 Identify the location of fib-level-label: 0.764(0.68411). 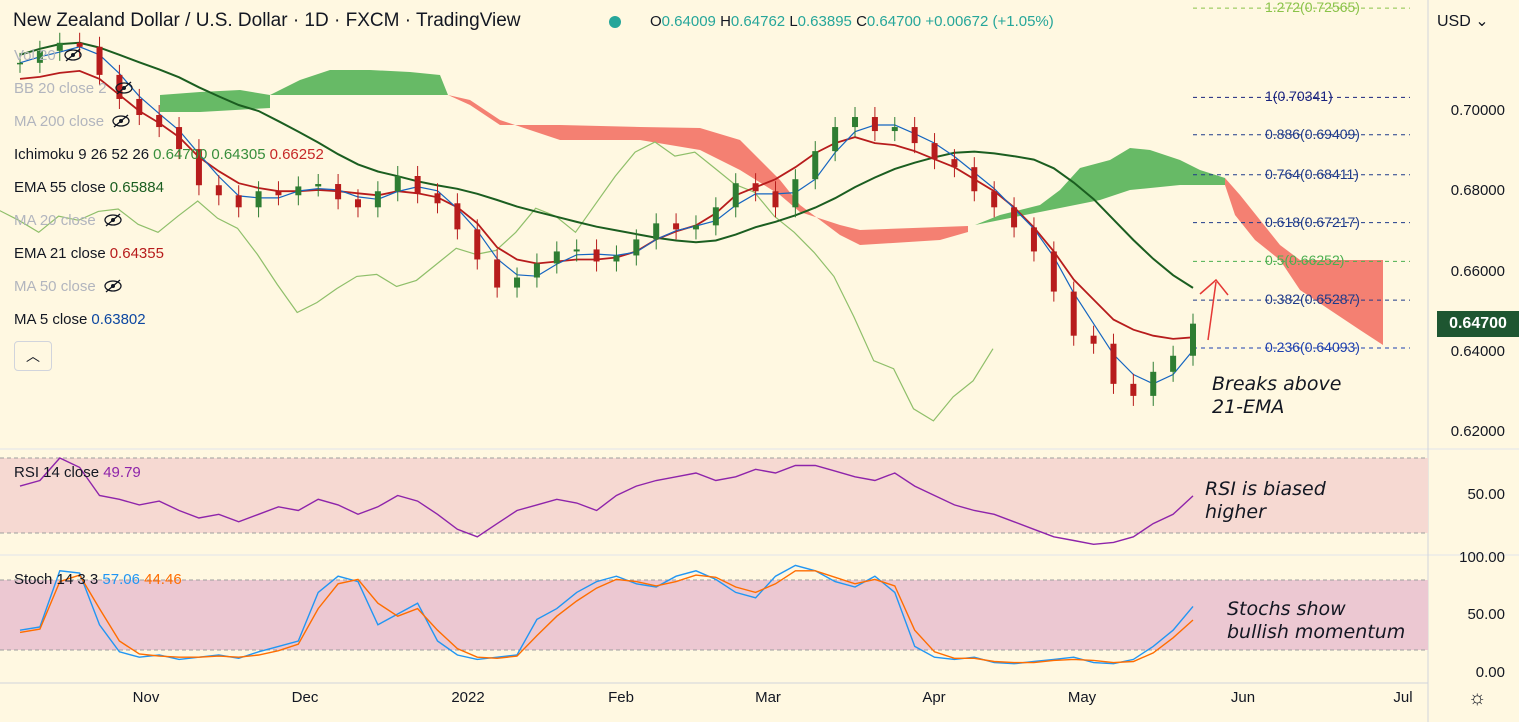
(1312, 173).